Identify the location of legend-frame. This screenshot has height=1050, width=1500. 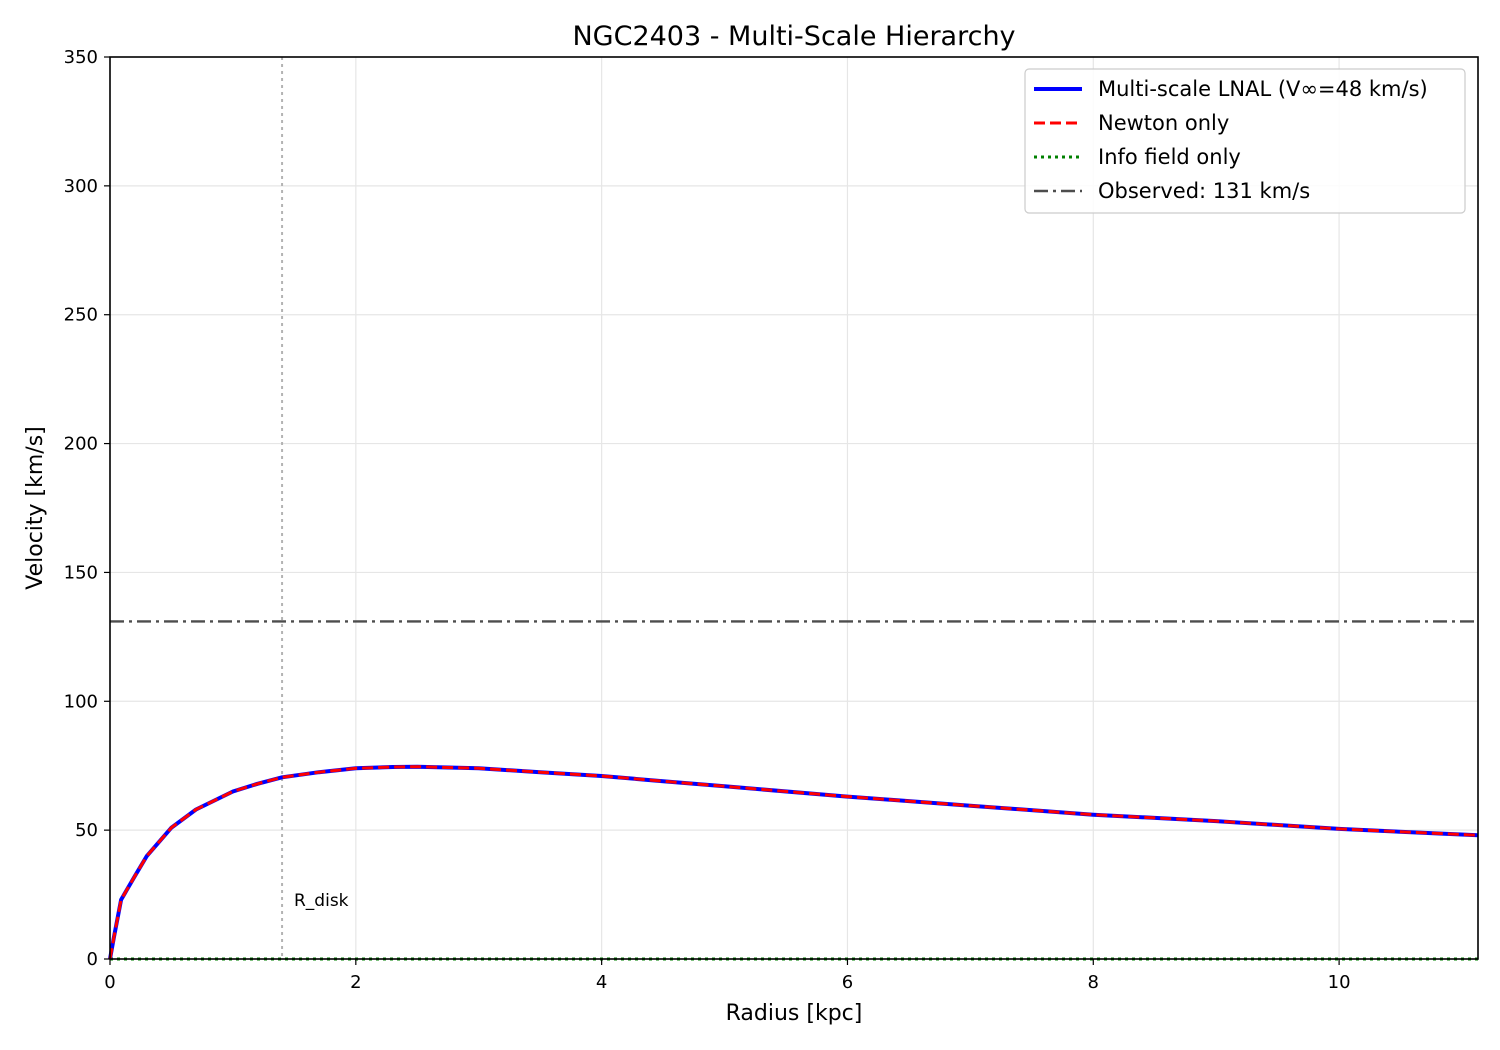
(1245, 141).